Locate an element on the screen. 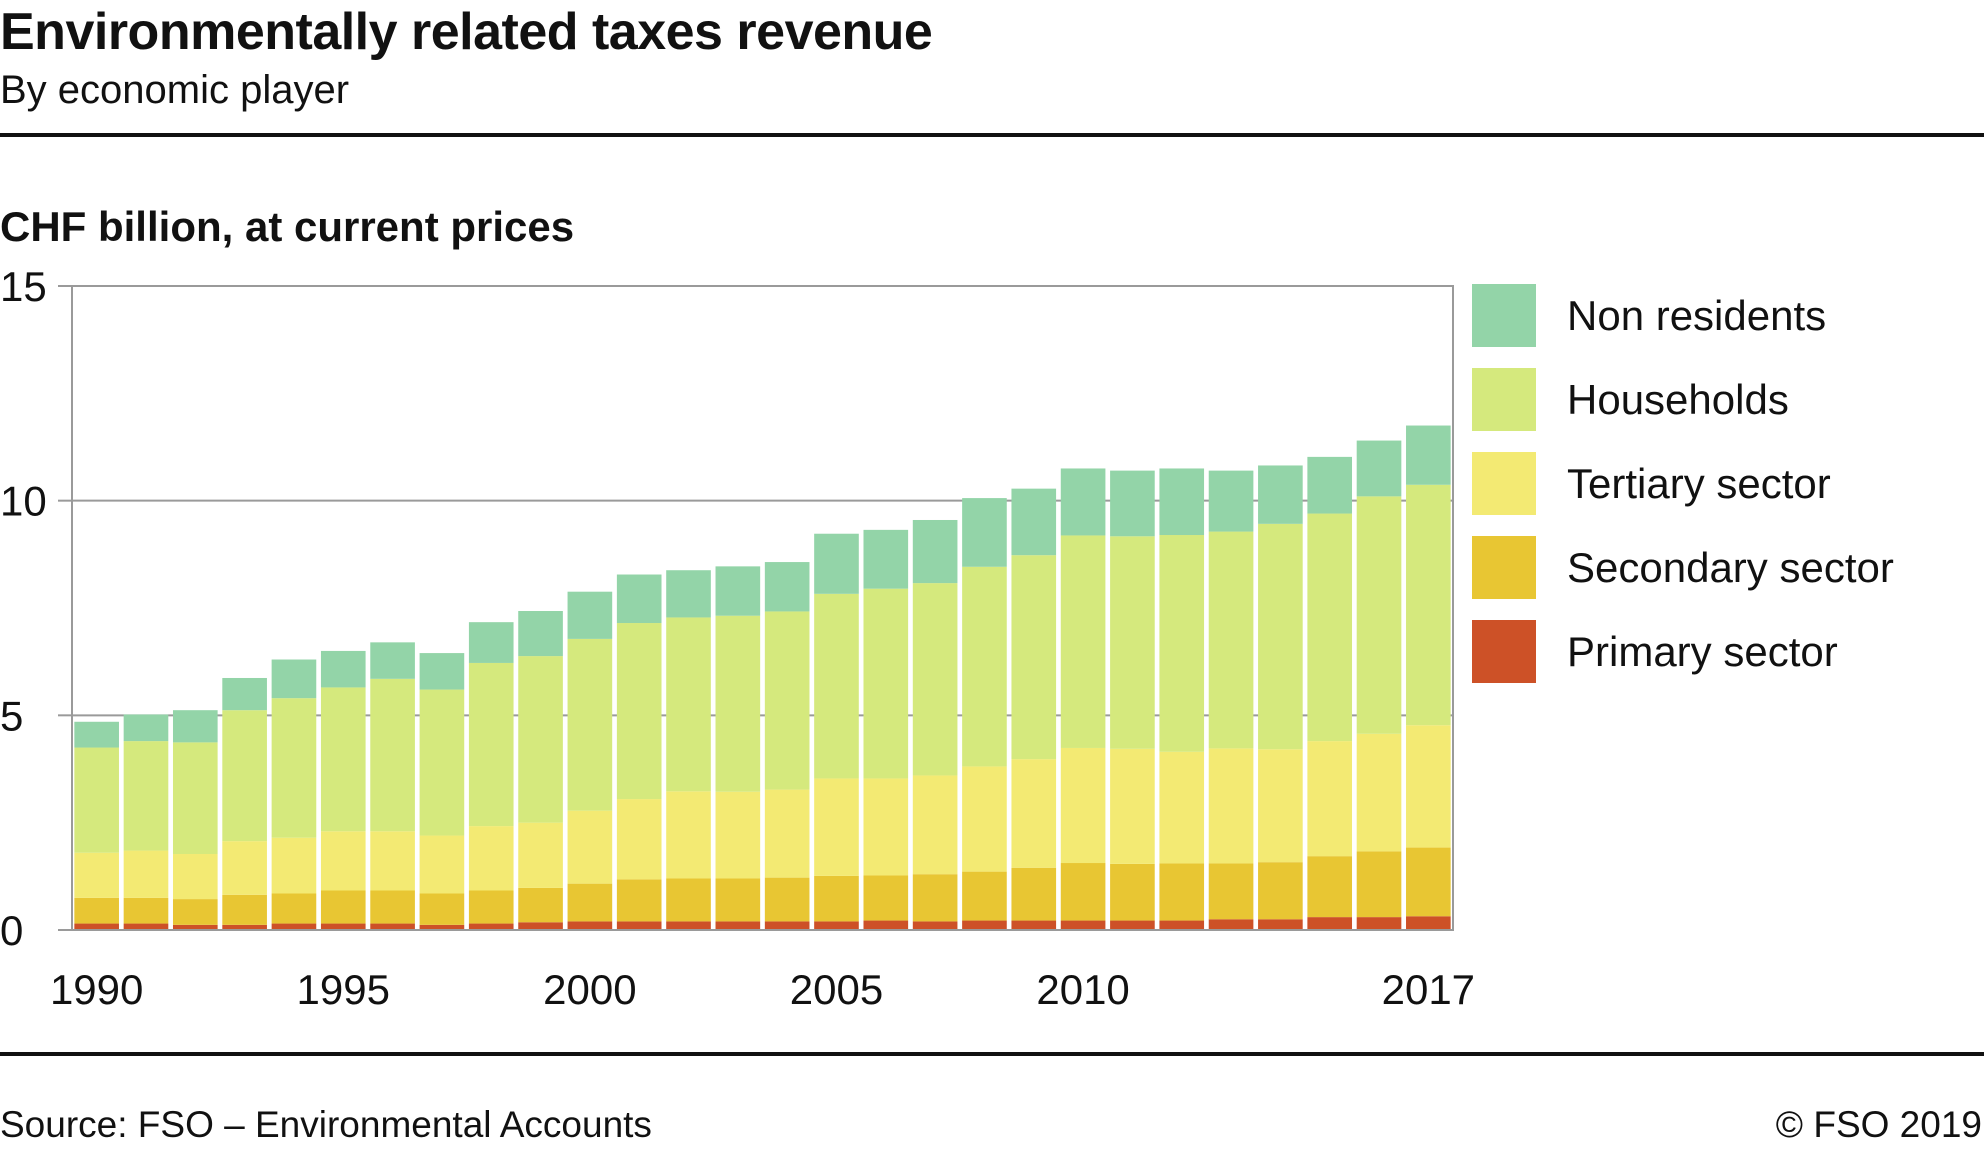  legend-label: Tertiary sector is located at coordinates (1699, 483).